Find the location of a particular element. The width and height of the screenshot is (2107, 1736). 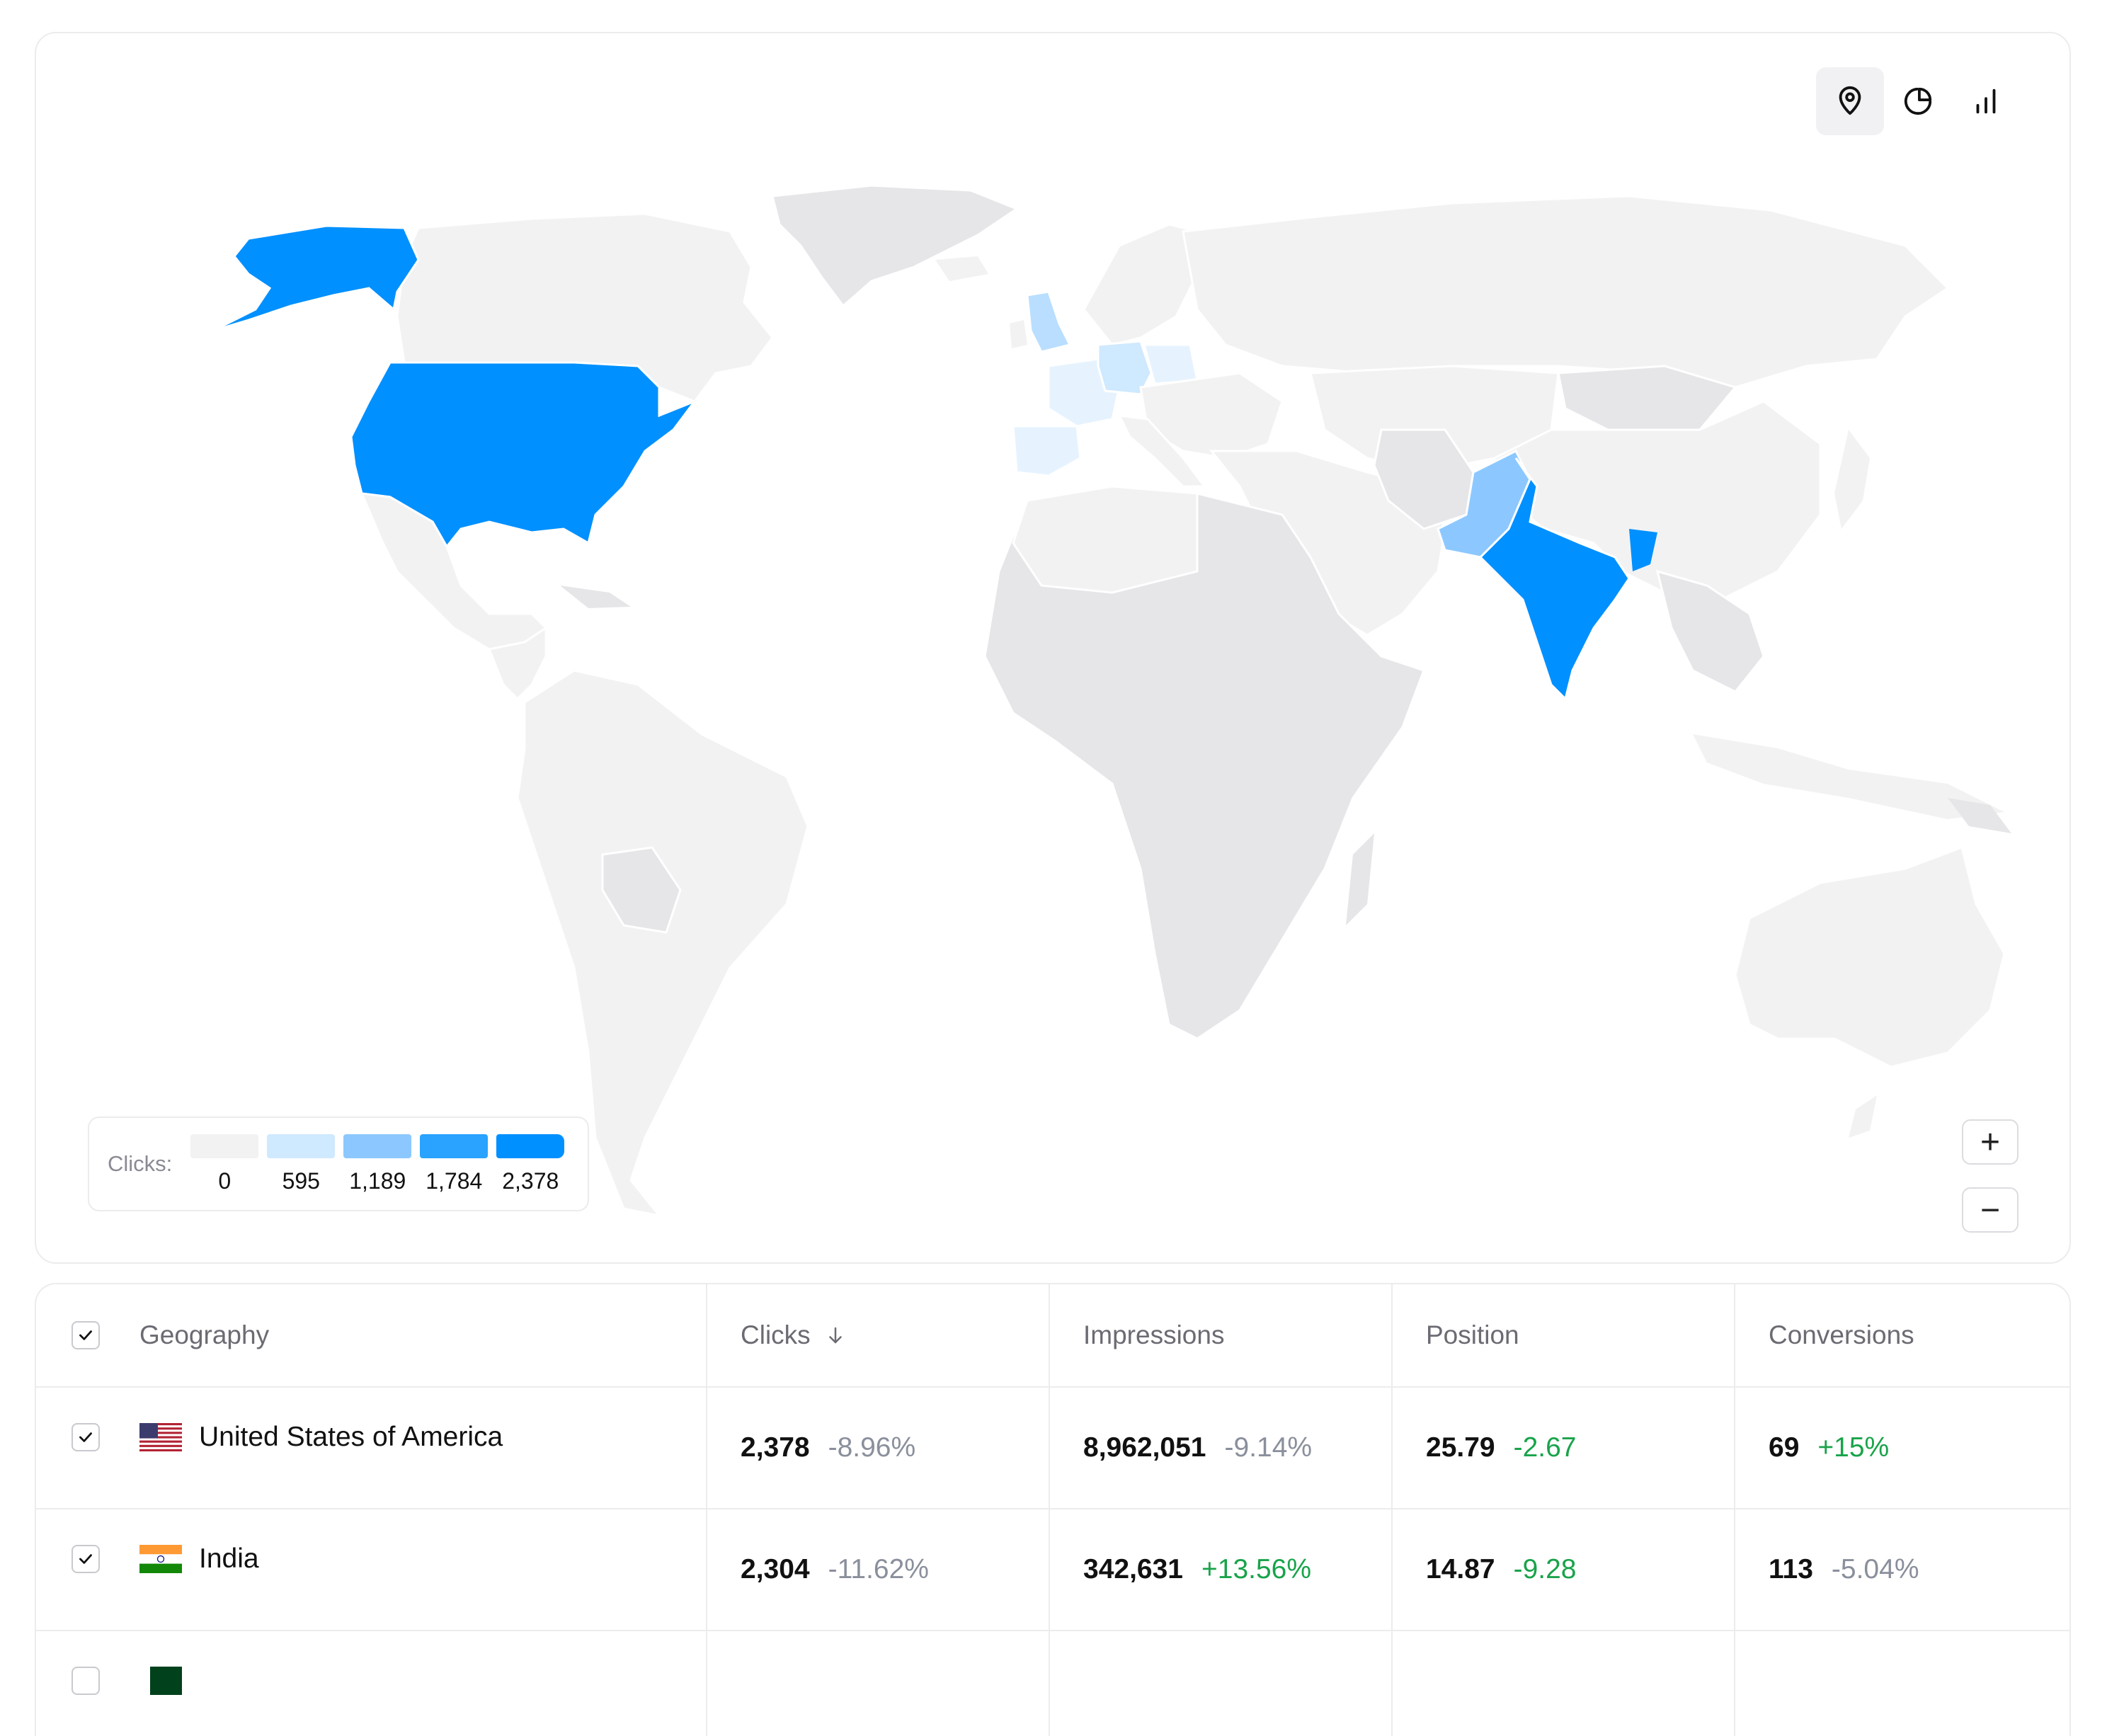

country-greenland is located at coordinates (895, 246).